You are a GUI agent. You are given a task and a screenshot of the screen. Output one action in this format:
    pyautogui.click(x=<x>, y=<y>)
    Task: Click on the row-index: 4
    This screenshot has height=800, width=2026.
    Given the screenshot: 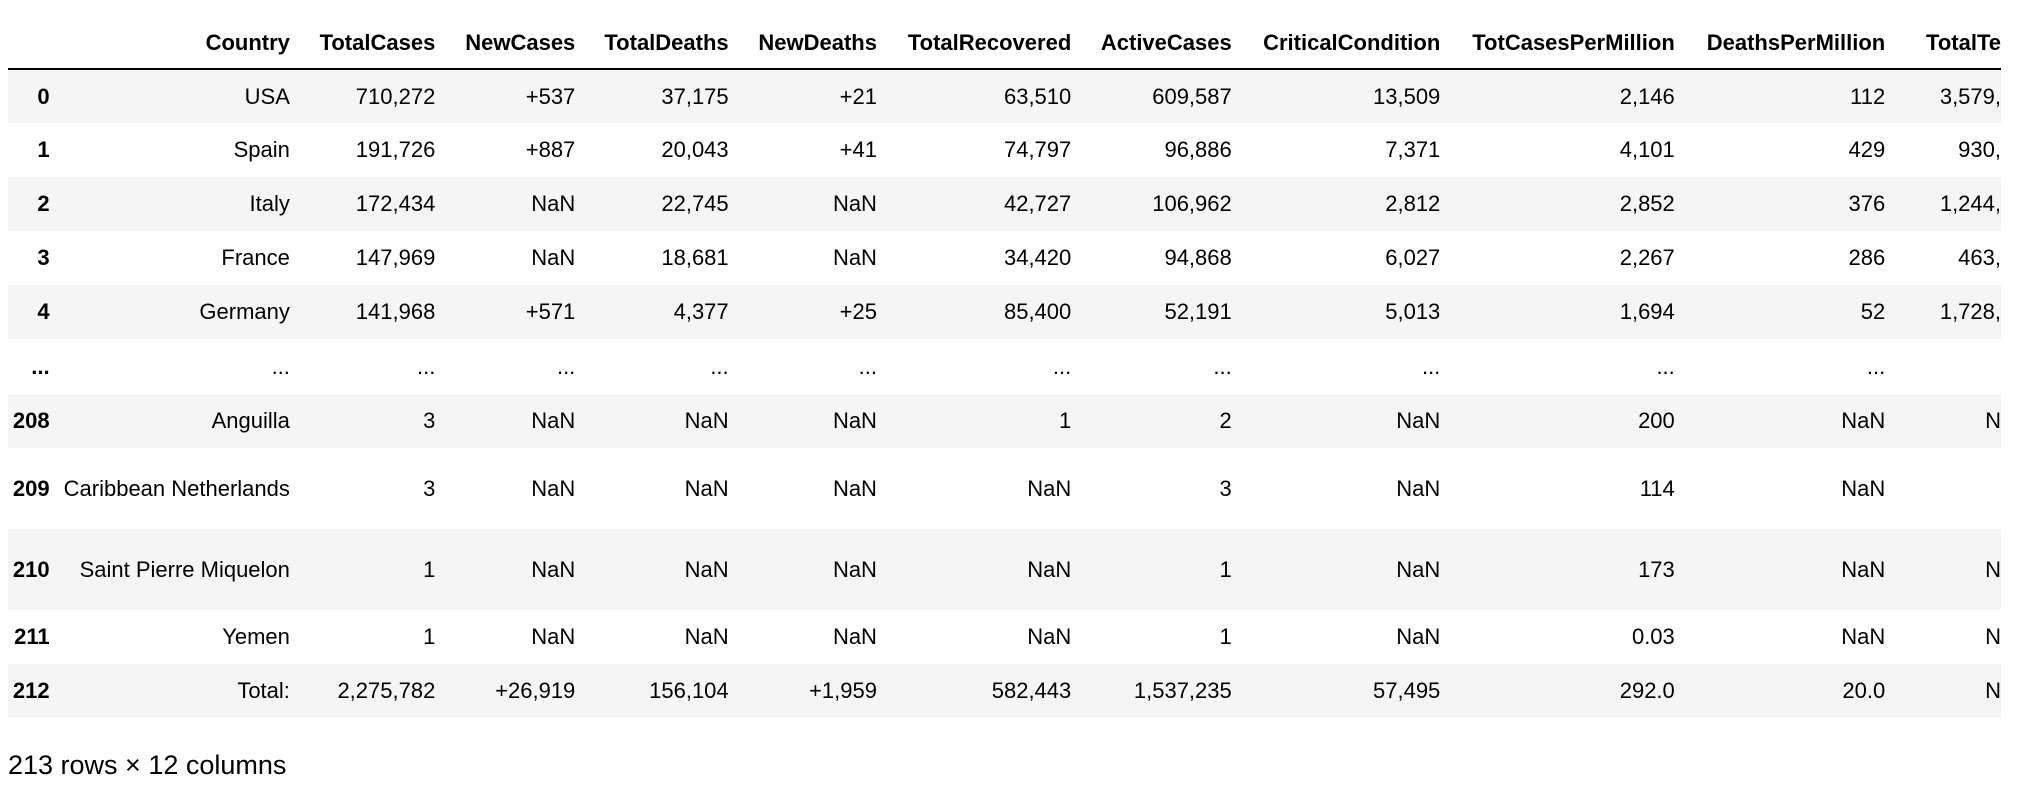 What is the action you would take?
    pyautogui.click(x=43, y=311)
    